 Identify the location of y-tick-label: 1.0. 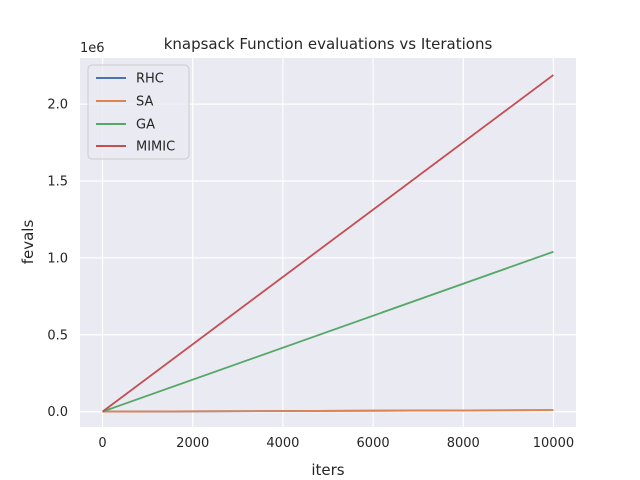
(57, 258).